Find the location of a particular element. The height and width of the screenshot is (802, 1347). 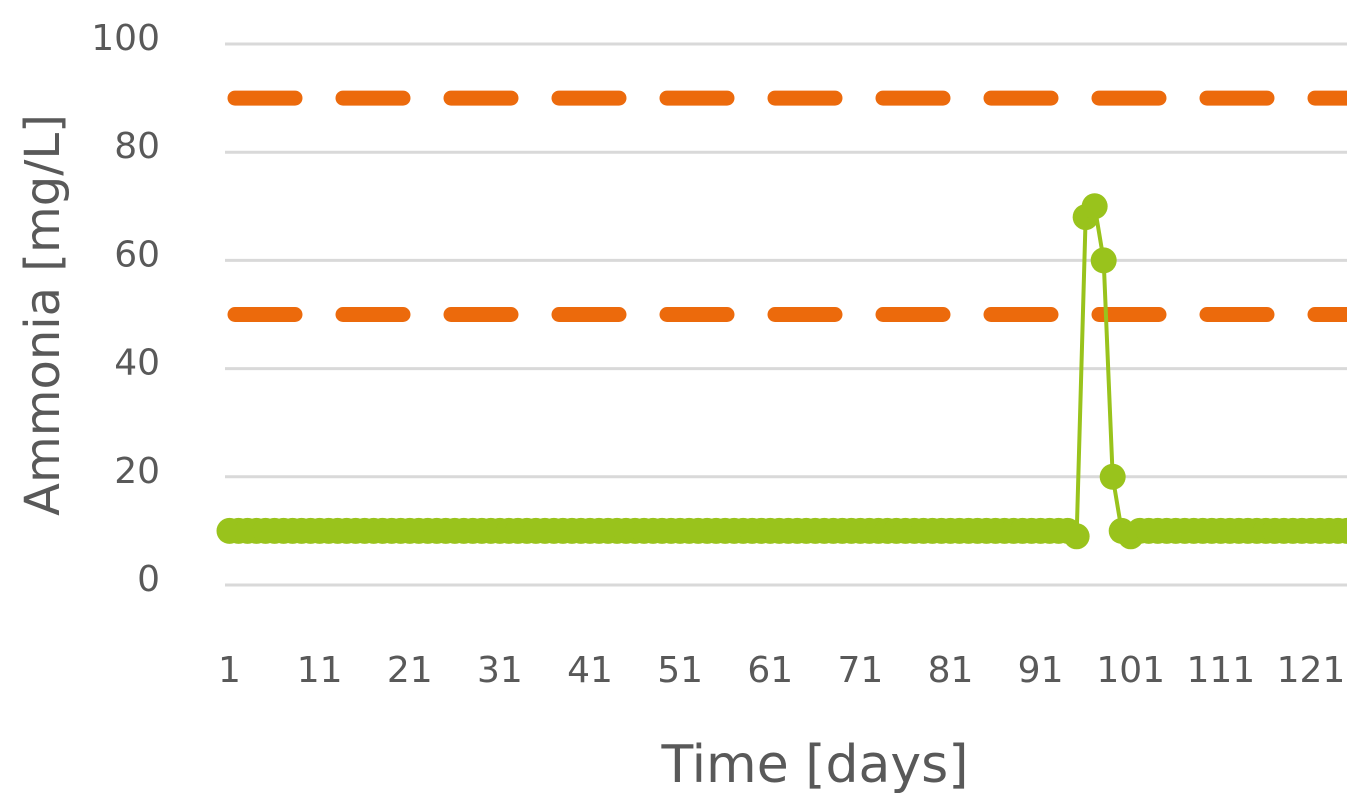

x-tick-label: 71 is located at coordinates (860, 670).